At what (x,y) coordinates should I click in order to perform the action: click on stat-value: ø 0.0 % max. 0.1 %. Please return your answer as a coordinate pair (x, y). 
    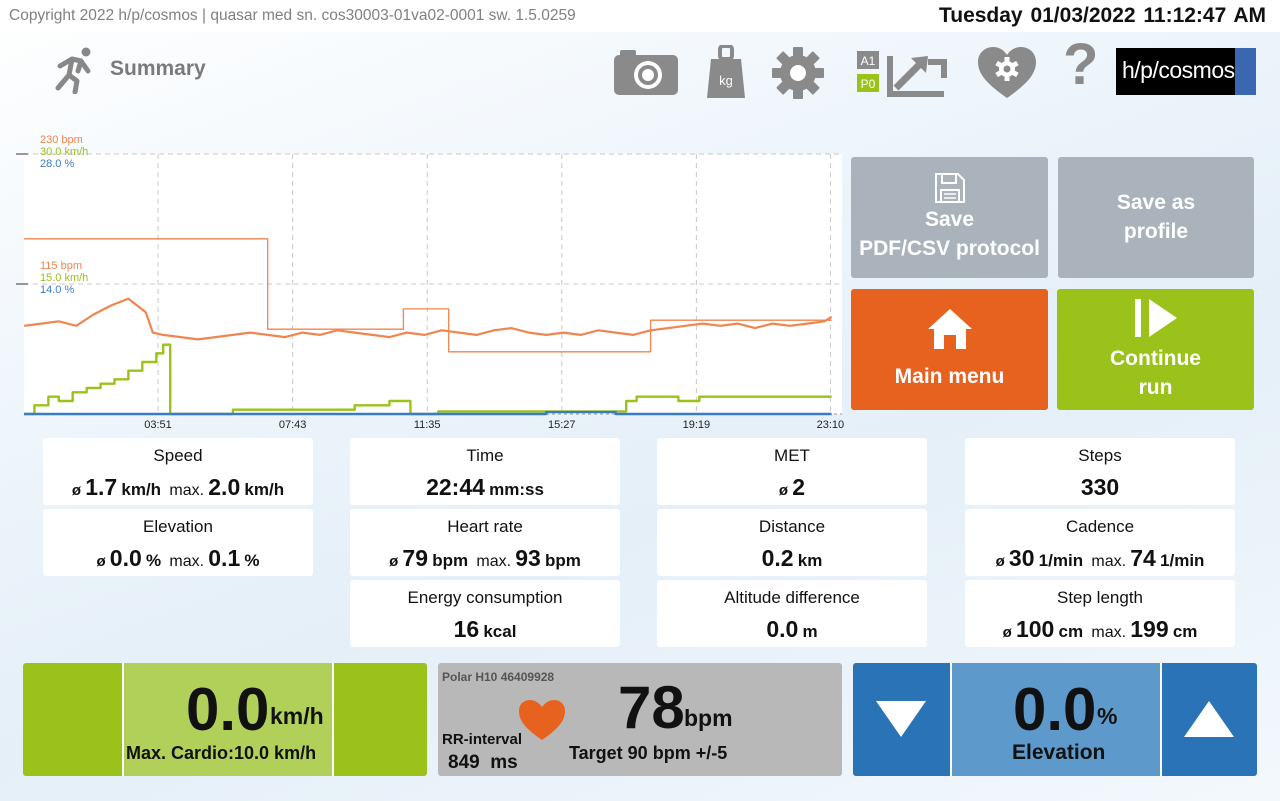
    Looking at the image, I should click on (178, 558).